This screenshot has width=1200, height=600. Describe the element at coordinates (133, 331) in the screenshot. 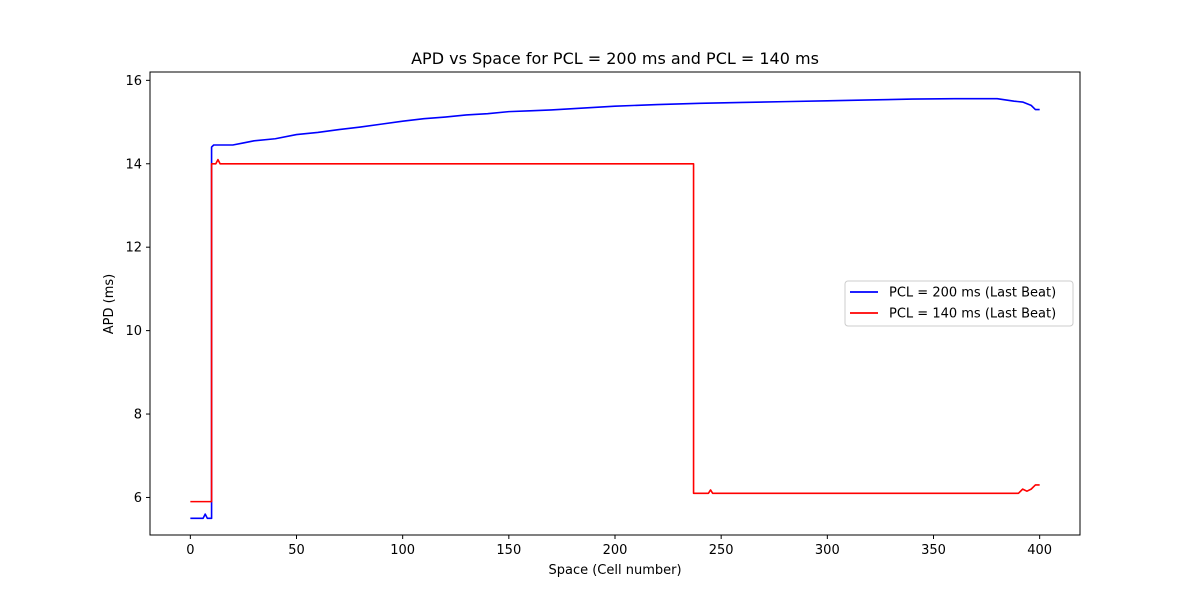

I see `y-tick-label-10: 10` at that location.